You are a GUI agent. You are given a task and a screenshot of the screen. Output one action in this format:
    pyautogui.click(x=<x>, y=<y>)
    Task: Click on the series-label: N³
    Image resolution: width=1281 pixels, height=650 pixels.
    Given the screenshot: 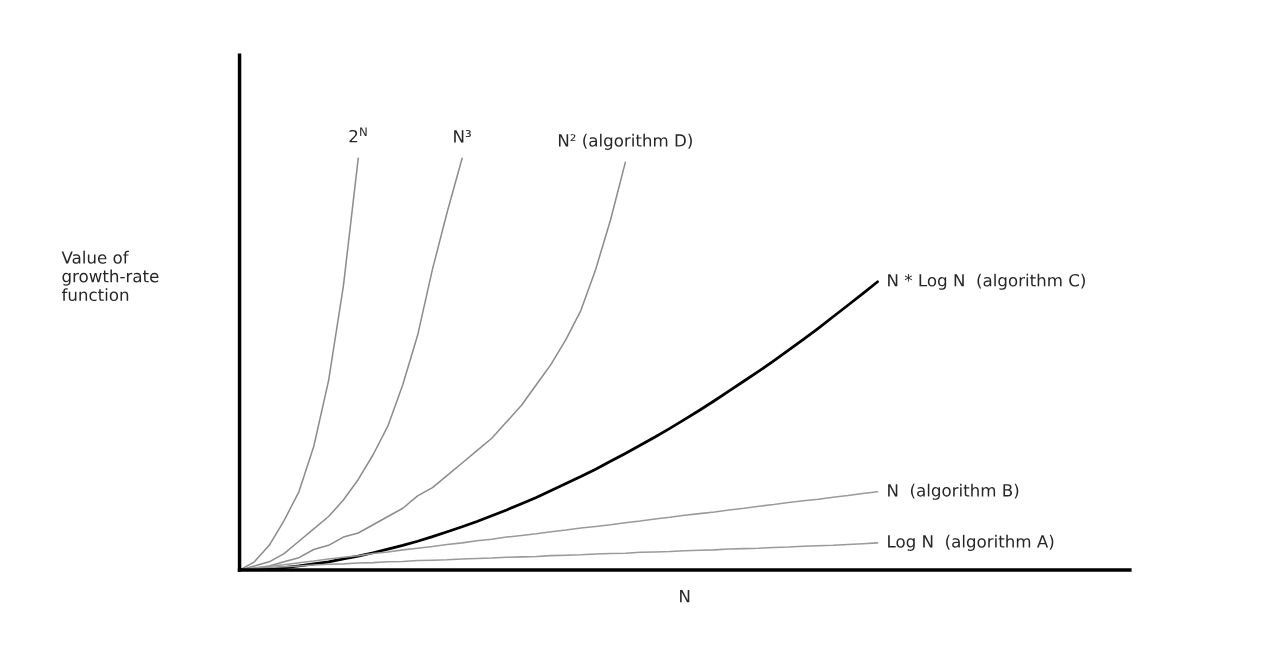 What is the action you would take?
    pyautogui.click(x=462, y=136)
    